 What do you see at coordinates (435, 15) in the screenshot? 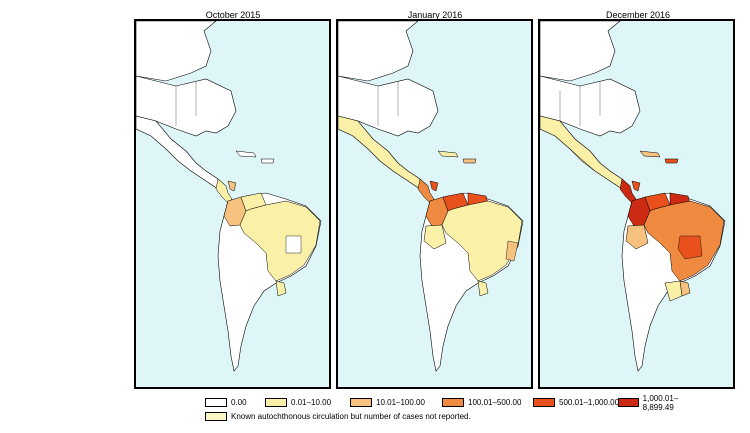
I see `panel-title-january-2016: January 2016` at bounding box center [435, 15].